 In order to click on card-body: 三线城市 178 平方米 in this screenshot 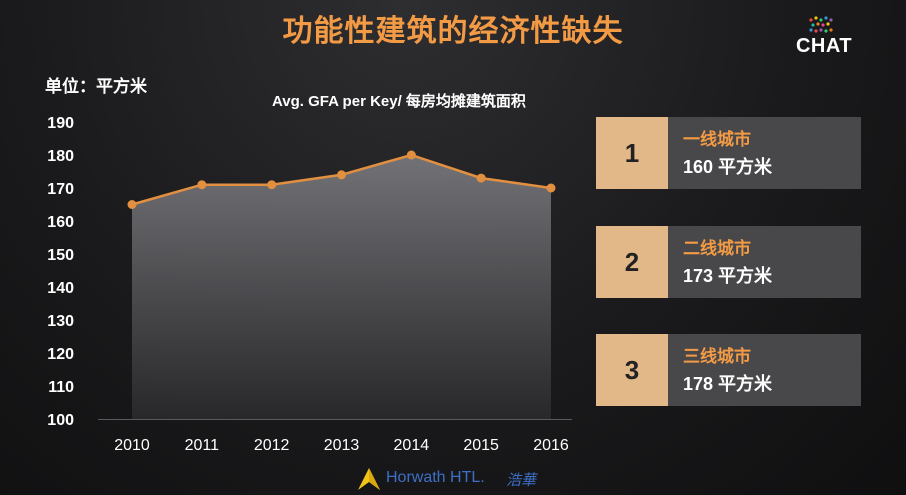, I will do `click(764, 370)`.